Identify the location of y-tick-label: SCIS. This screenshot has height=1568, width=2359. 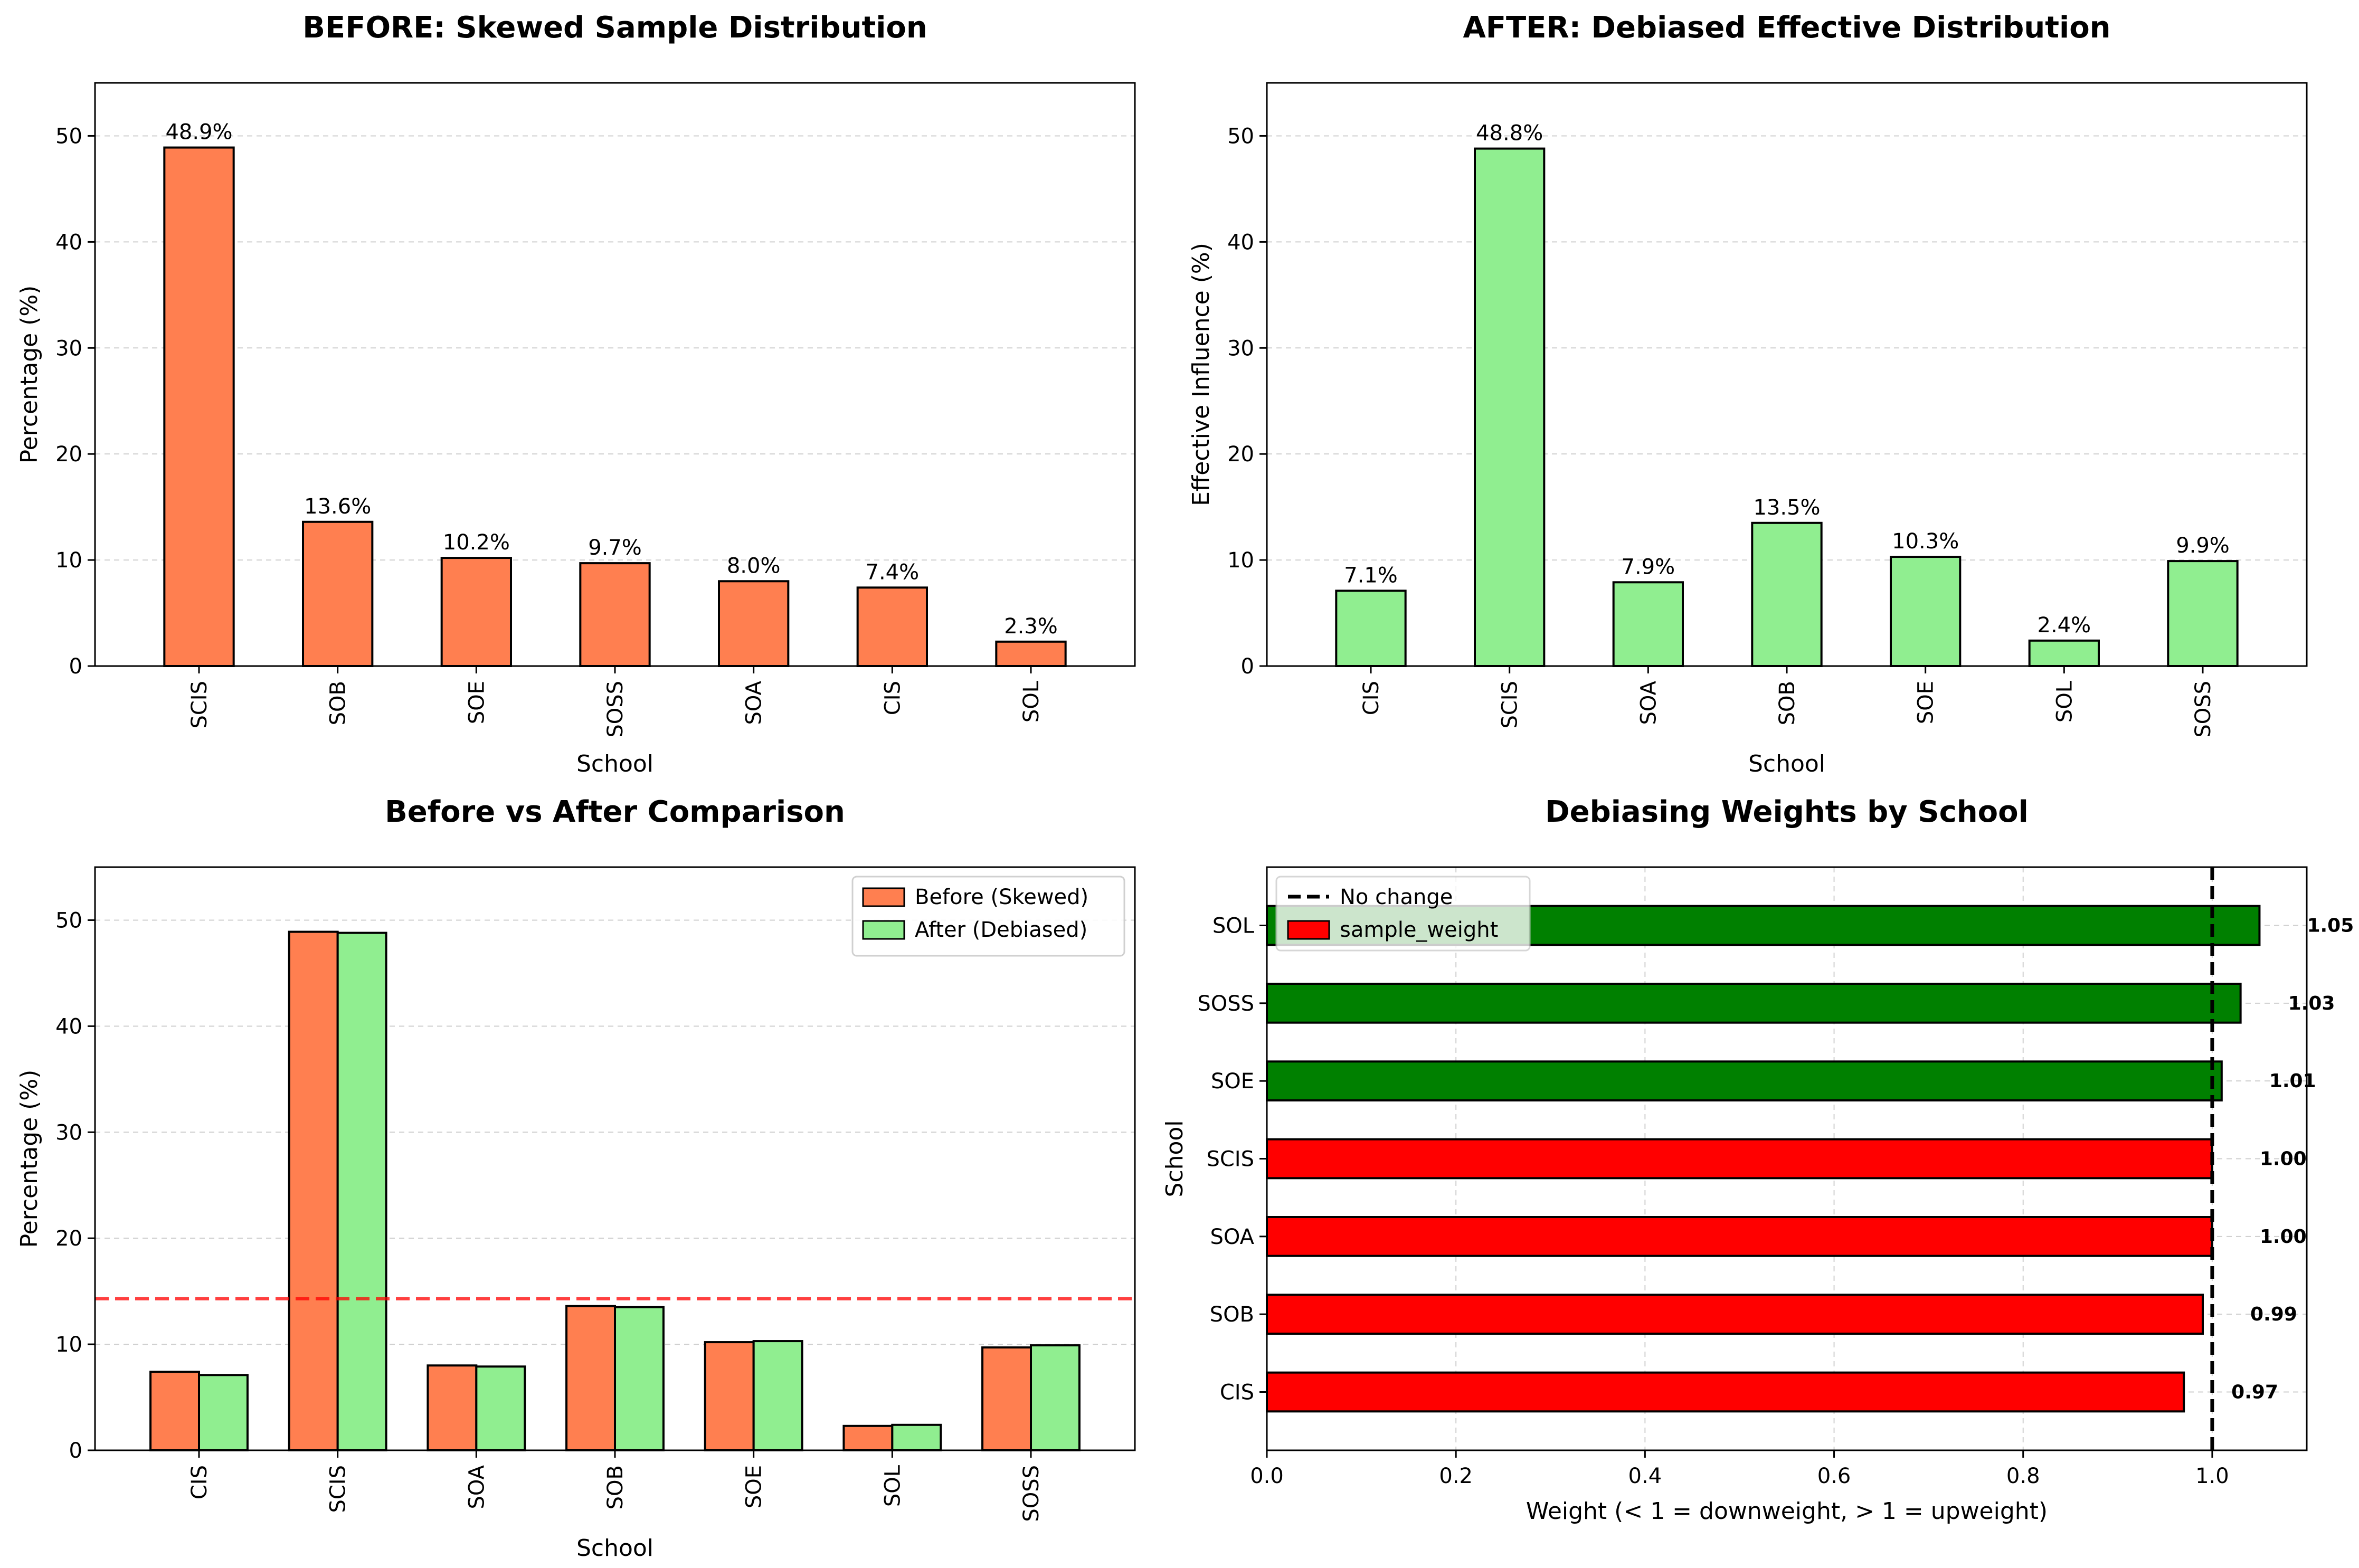
(1230, 1159).